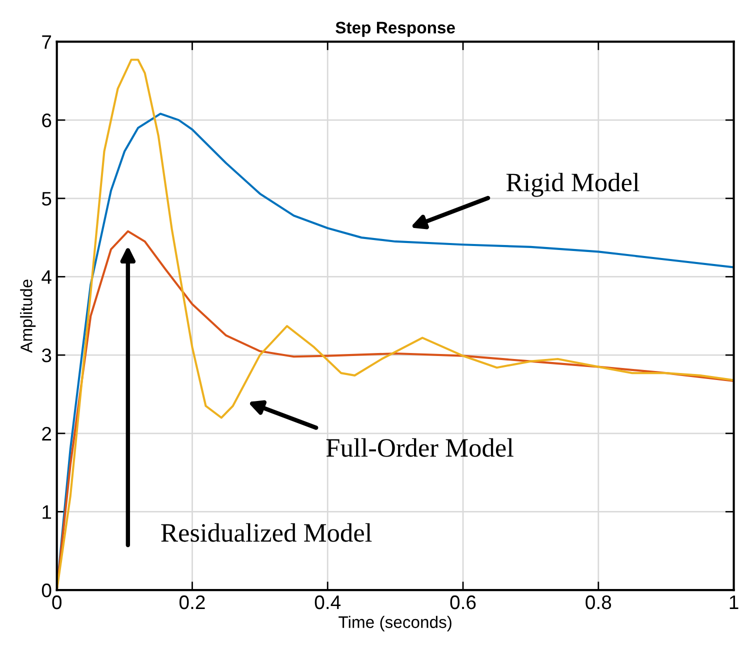 The height and width of the screenshot is (652, 748). Describe the element at coordinates (47, 42) in the screenshot. I see `y-tick-label: 7` at that location.